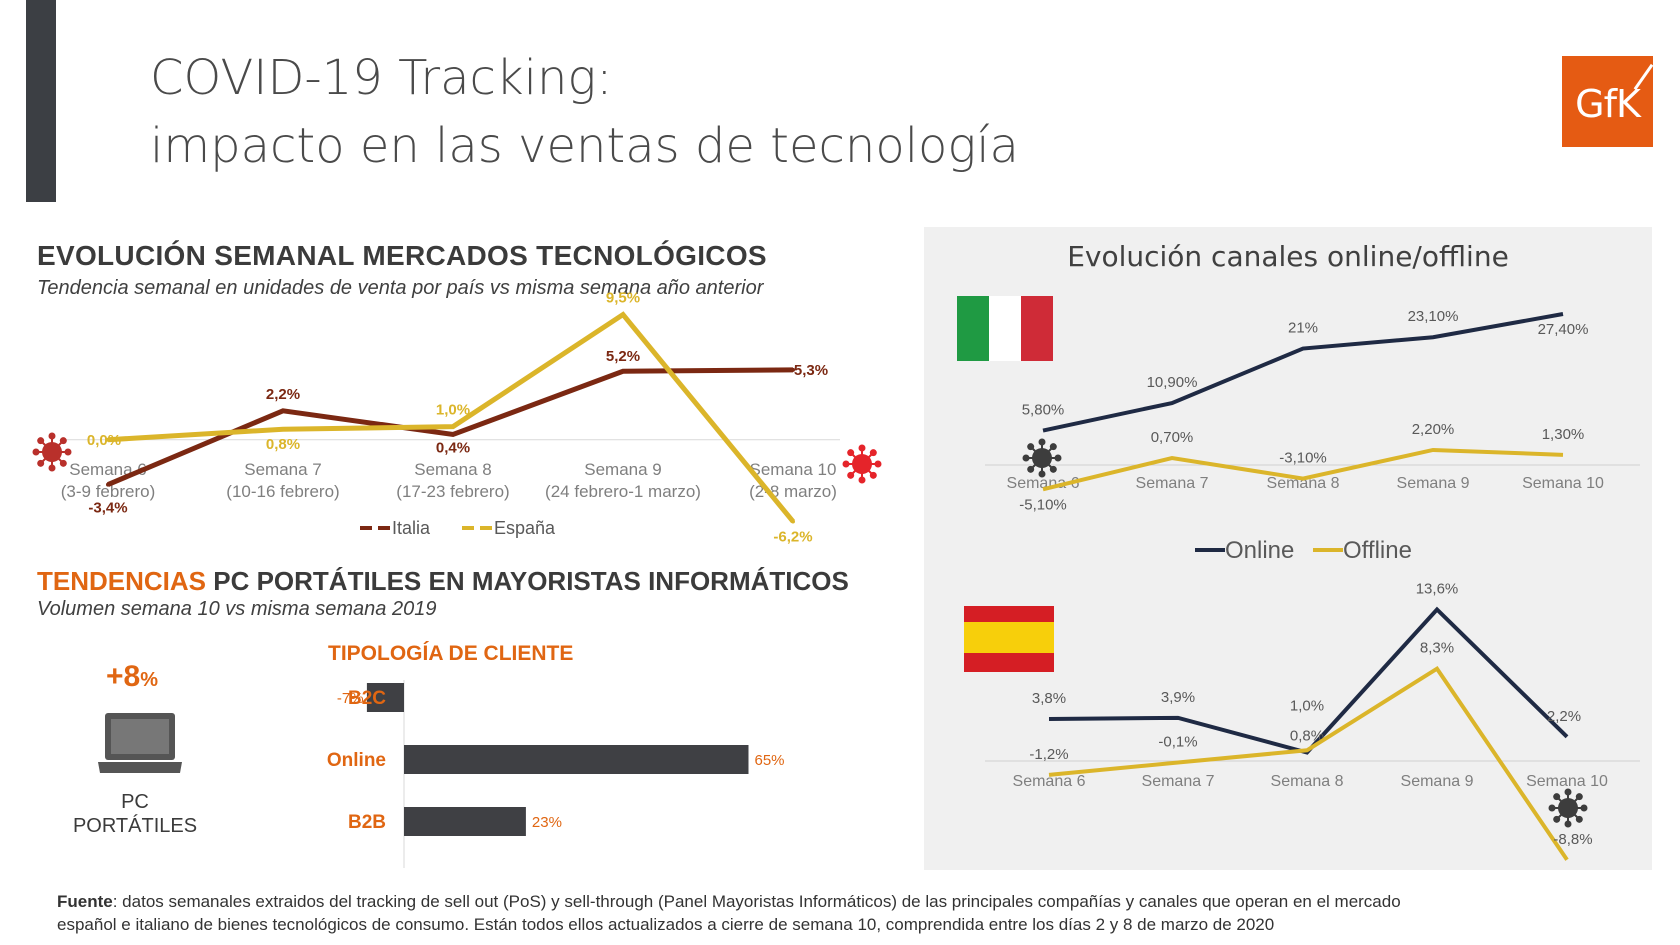 The image size is (1680, 945). What do you see at coordinates (52, 452) in the screenshot?
I see `italy-virus-icon-core` at bounding box center [52, 452].